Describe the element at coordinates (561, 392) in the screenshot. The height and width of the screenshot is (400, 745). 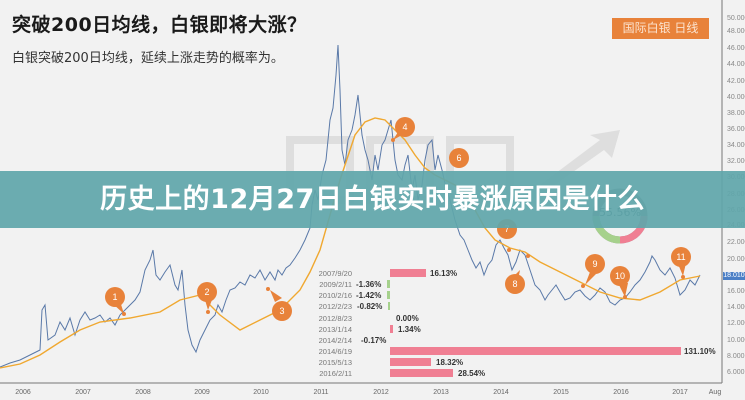
I see `x-tick: 2015` at that location.